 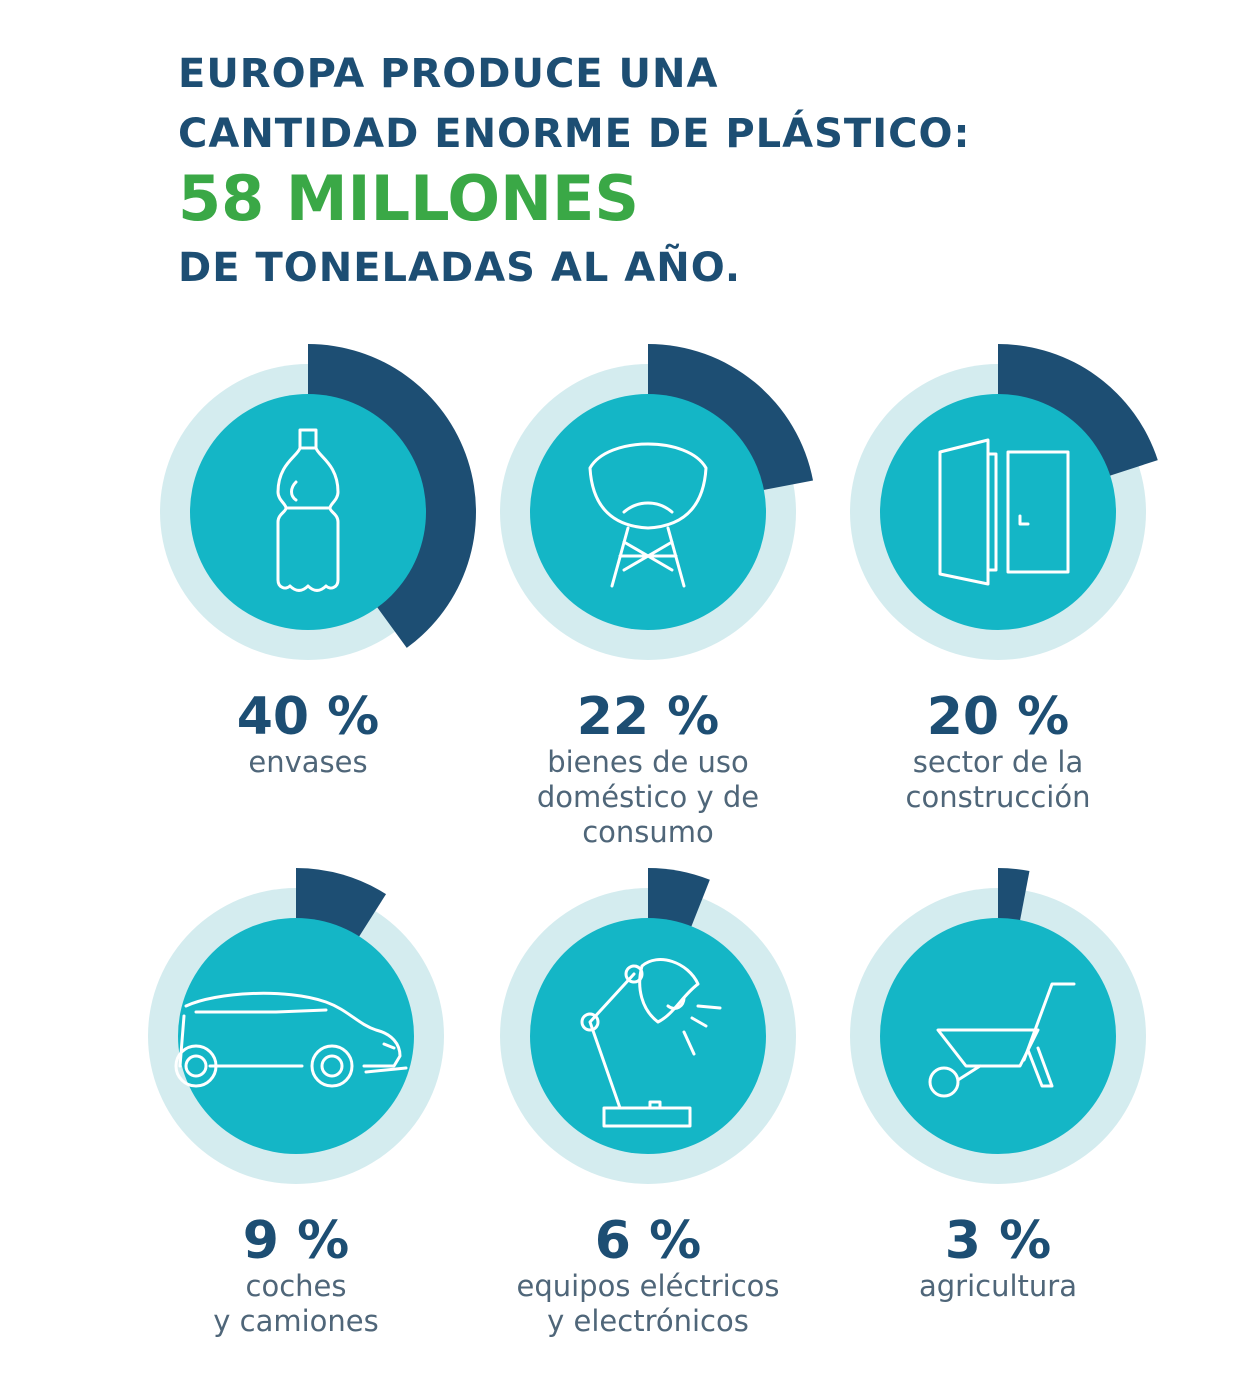 What do you see at coordinates (1002, 1040) in the screenshot?
I see `wheelbarrow-icon` at bounding box center [1002, 1040].